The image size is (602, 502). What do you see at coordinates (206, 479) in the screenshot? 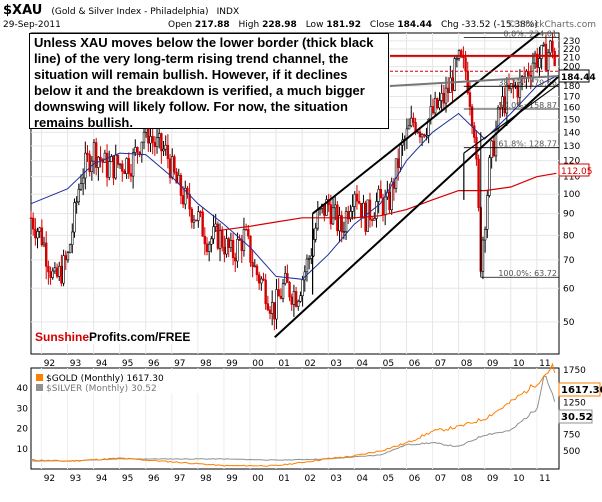
I see `x-tick-label-lower: 98` at bounding box center [206, 479].